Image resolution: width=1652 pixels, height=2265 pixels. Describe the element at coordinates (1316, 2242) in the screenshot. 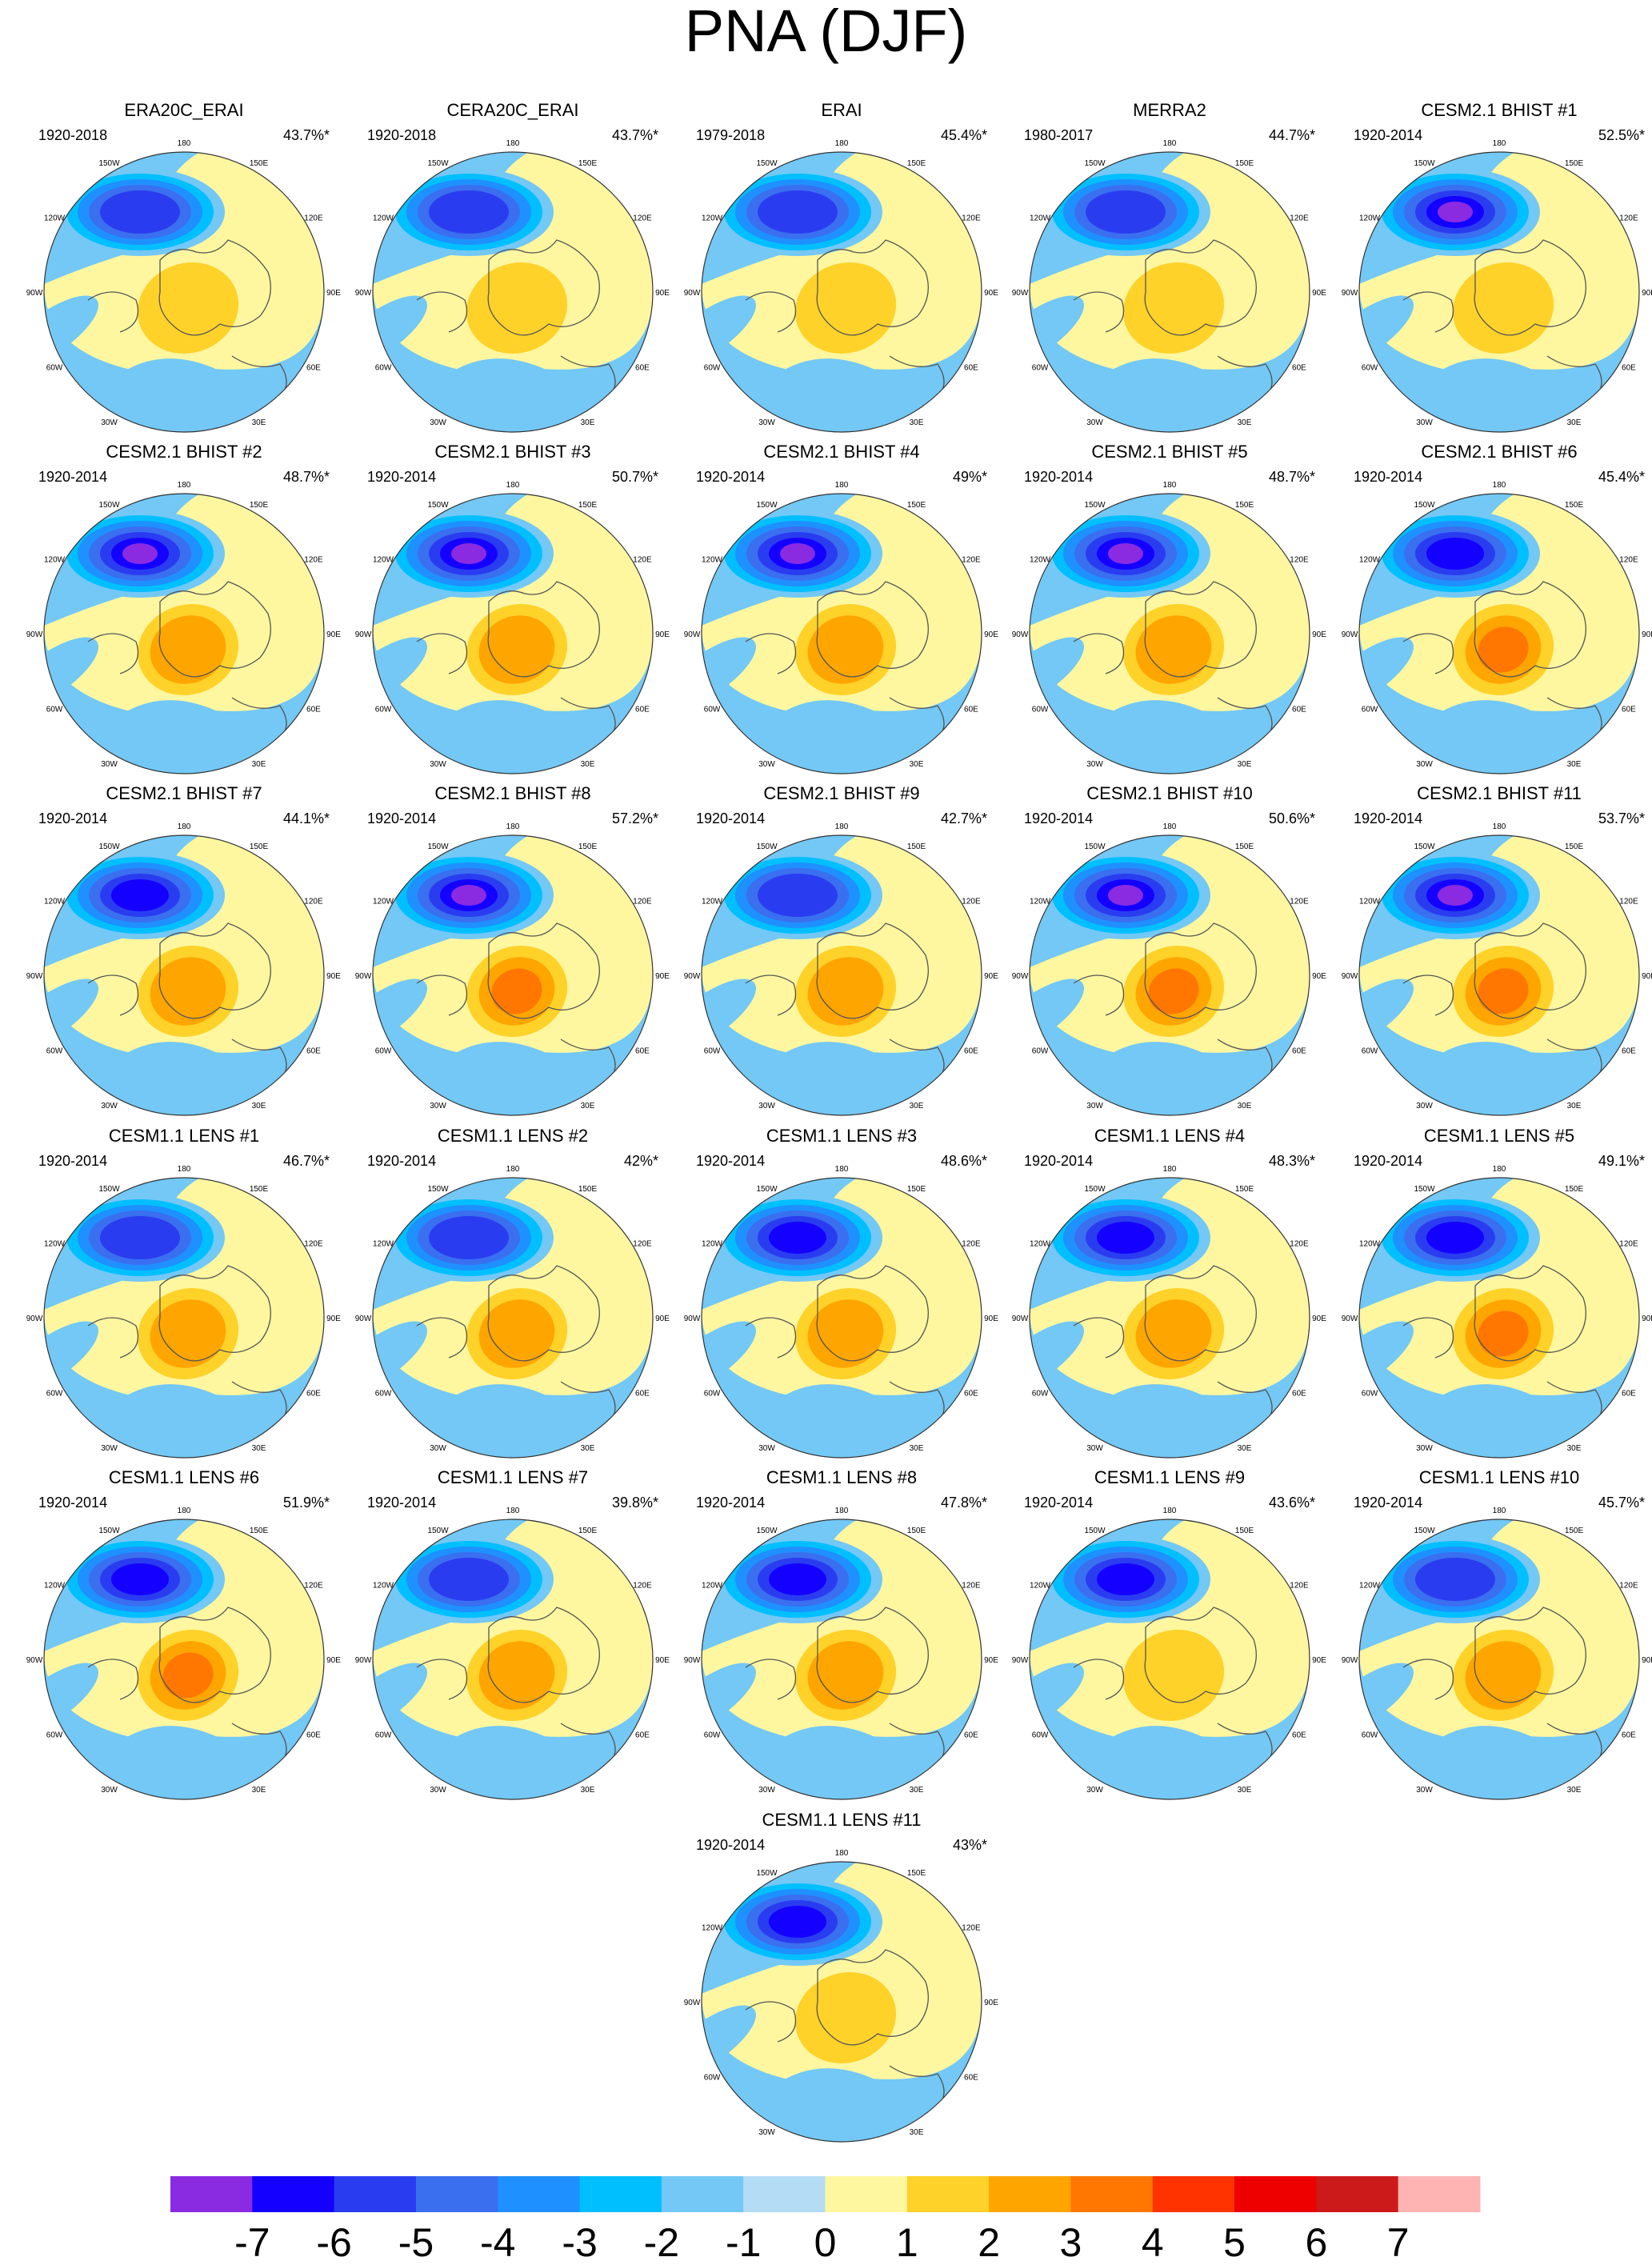

I see `colorbar-tick-label: 6` at that location.